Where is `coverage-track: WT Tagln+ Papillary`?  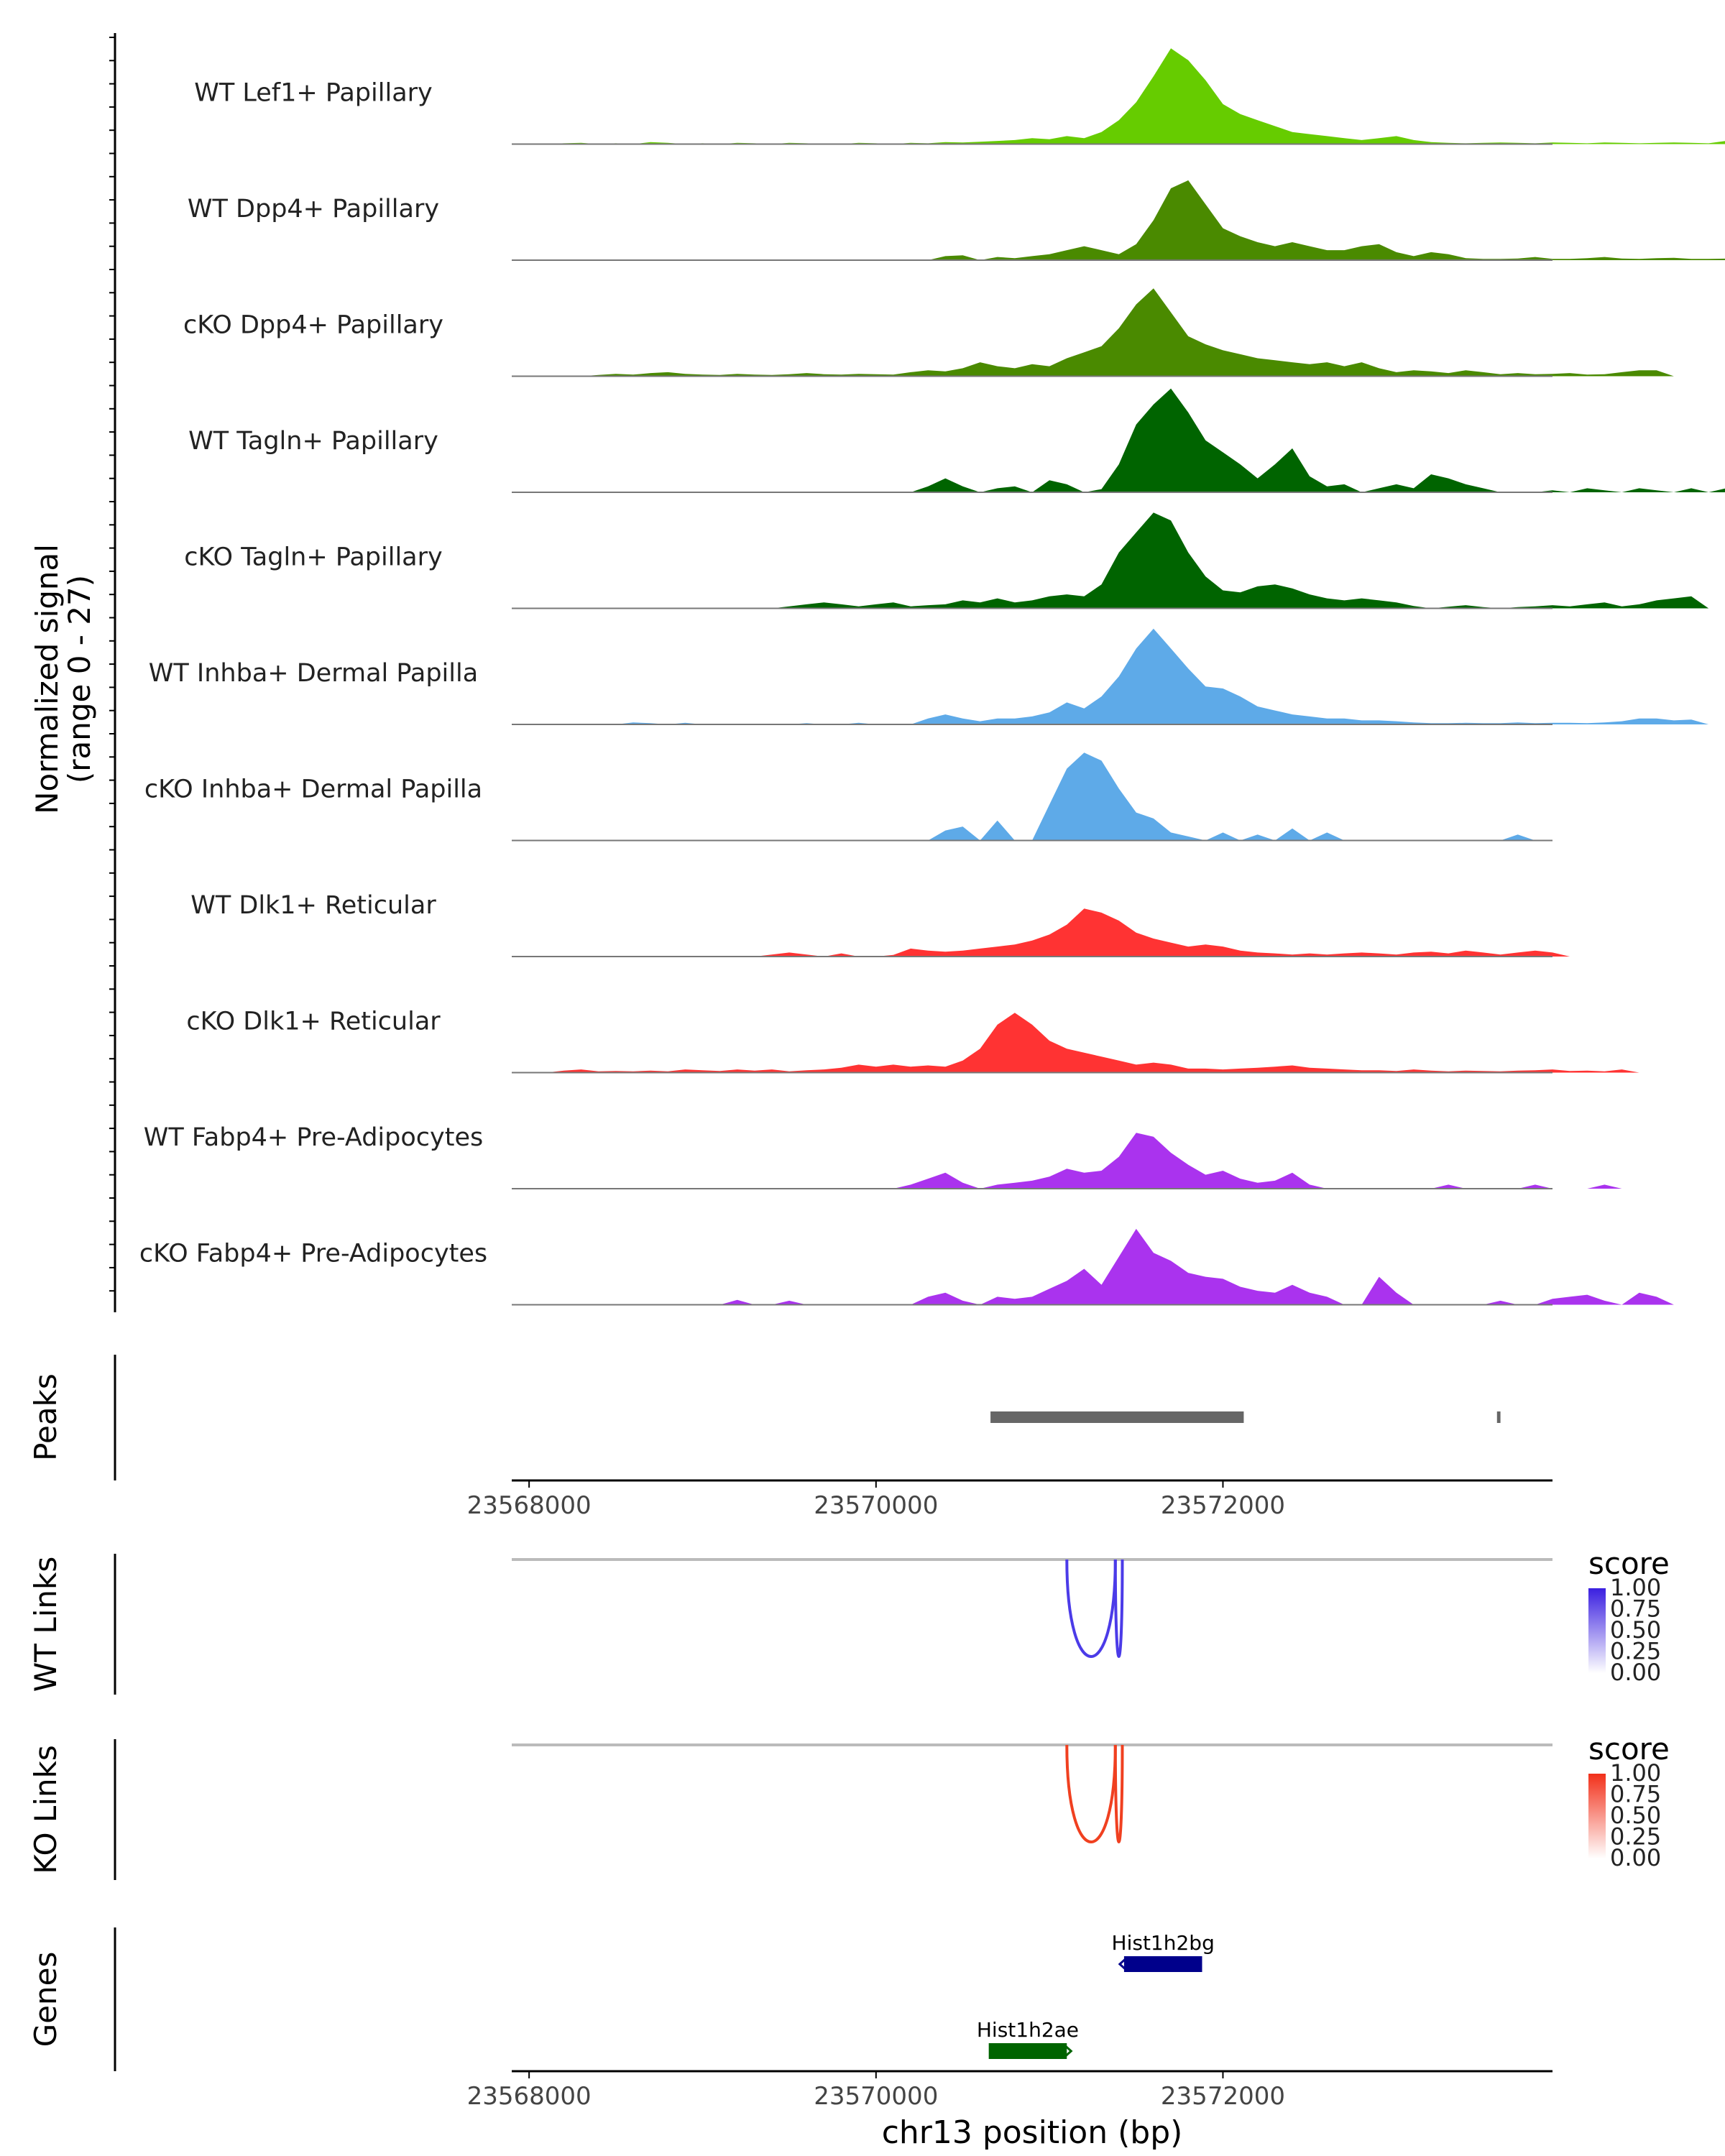 coverage-track: WT Tagln+ Papillary is located at coordinates (956, 440).